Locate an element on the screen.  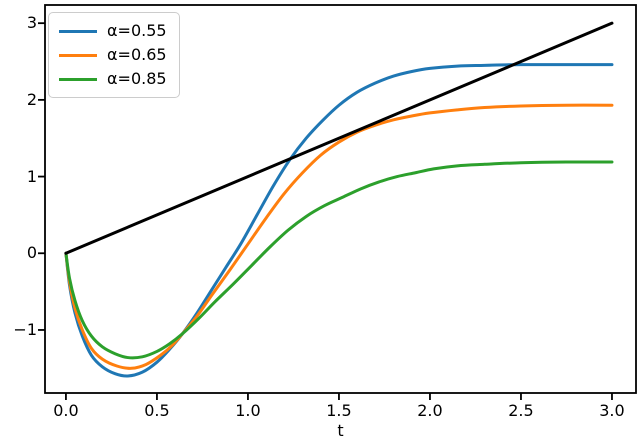
y-tick-label: 1 is located at coordinates (31, 176).